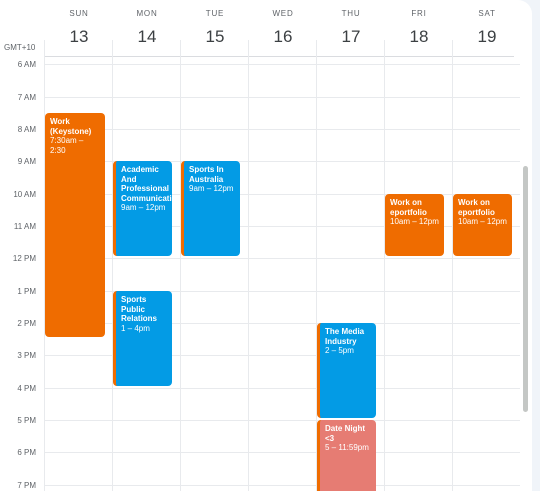  What do you see at coordinates (26, 485) in the screenshot?
I see `hour-label: 7 PM` at bounding box center [26, 485].